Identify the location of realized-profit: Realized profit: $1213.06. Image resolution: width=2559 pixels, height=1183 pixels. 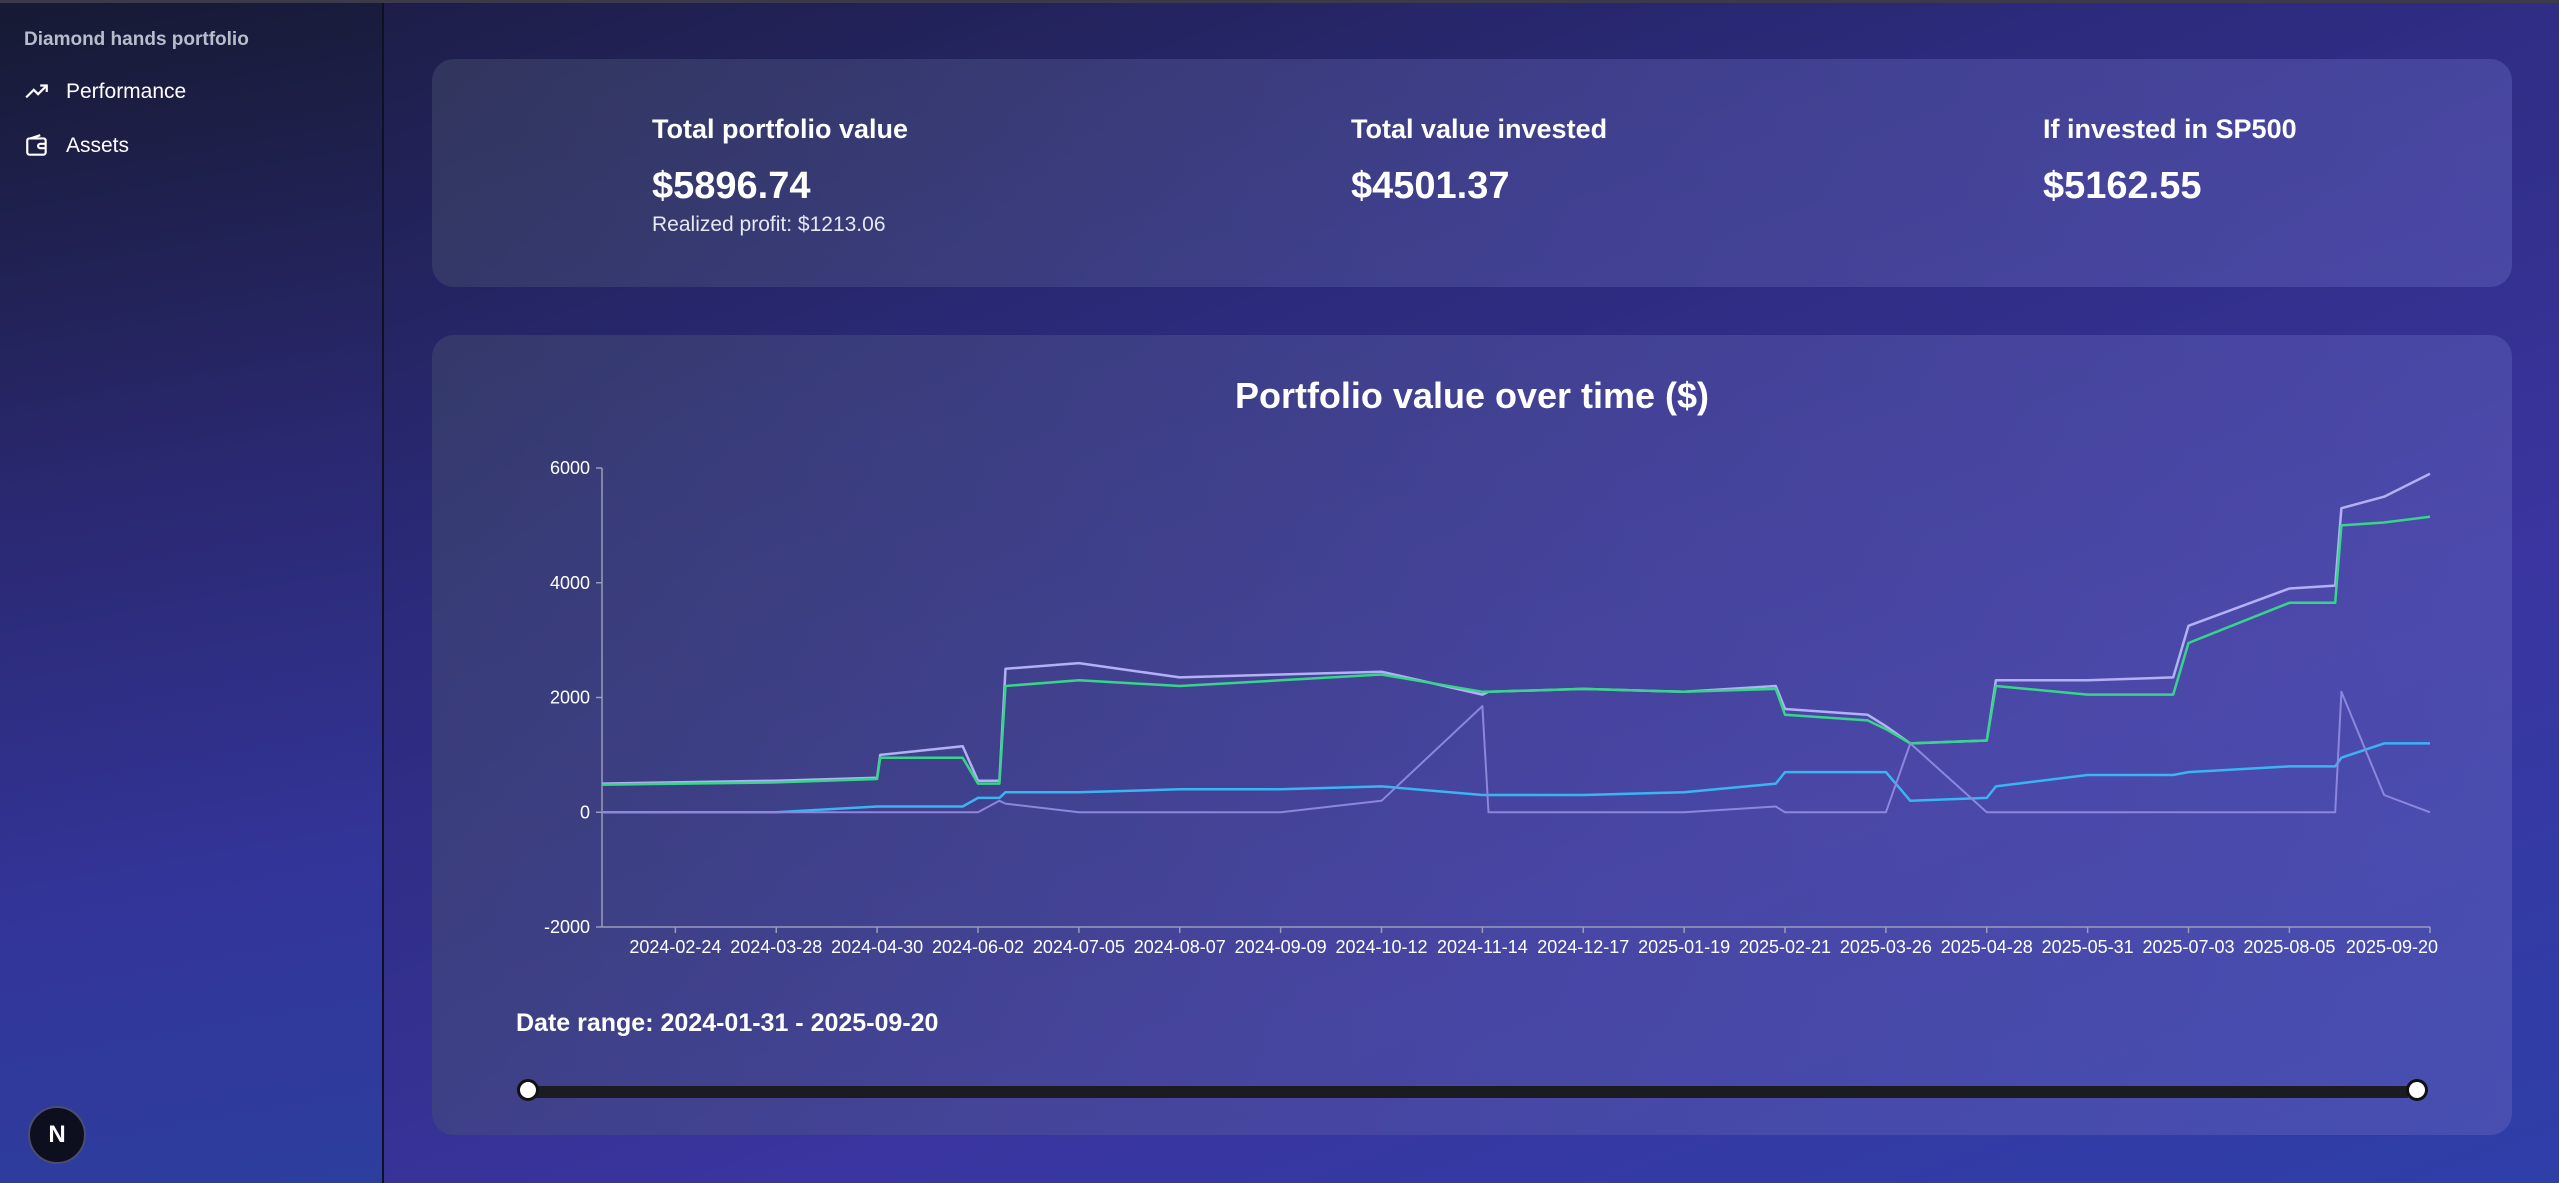
(769, 224).